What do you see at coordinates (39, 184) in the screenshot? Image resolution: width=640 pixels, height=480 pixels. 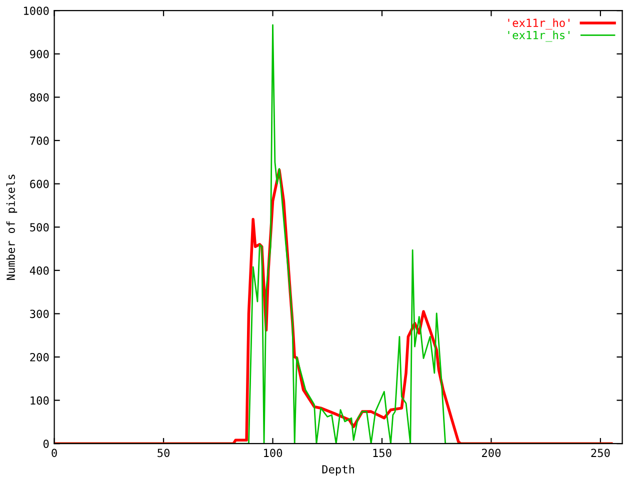 I see `y-tick-label: 600` at bounding box center [39, 184].